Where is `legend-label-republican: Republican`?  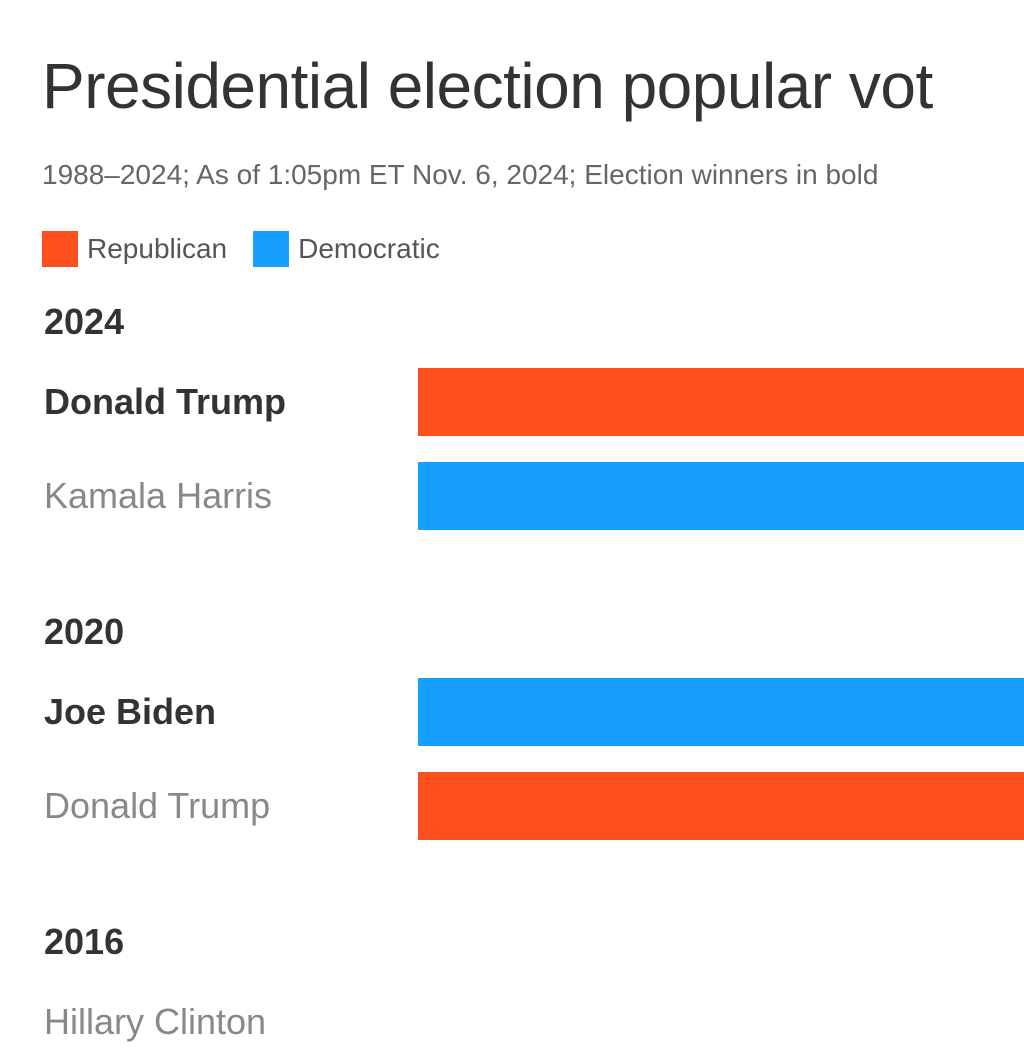 legend-label-republican: Republican is located at coordinates (157, 248).